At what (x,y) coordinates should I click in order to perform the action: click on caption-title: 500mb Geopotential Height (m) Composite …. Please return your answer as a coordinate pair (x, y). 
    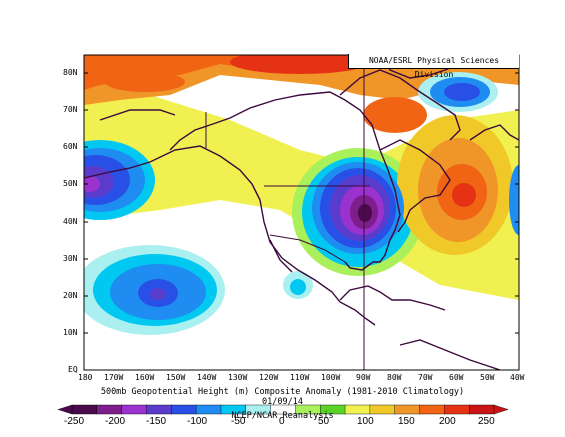
    Looking at the image, I should click on (282, 392).